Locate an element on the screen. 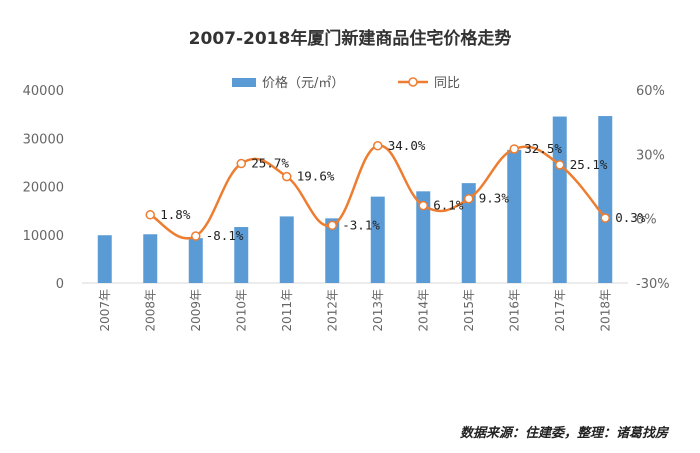 This screenshot has width=700, height=453. x-tick-label: 2015年 is located at coordinates (469, 310).